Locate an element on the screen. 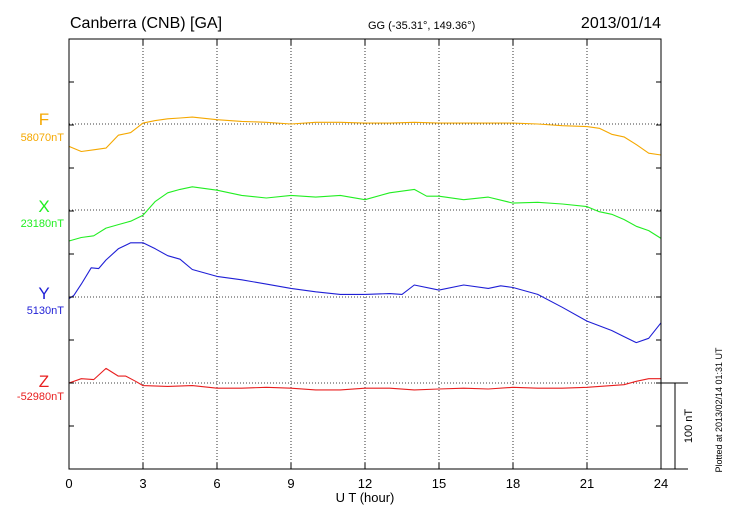 This screenshot has height=520, width=730. series-baseline-f: 58070nT is located at coordinates (43, 138).